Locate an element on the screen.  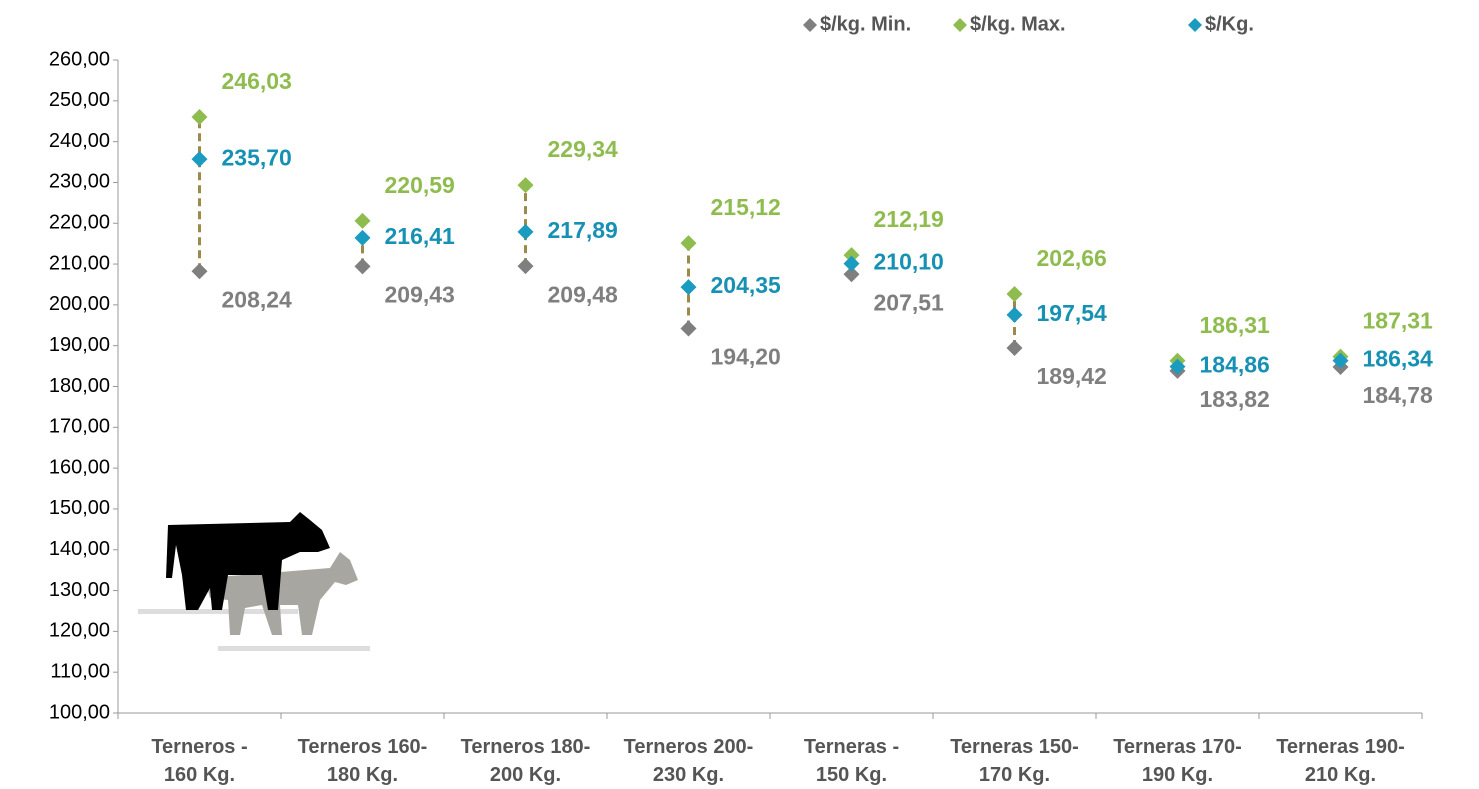
data-label: 207,51 is located at coordinates (909, 302).